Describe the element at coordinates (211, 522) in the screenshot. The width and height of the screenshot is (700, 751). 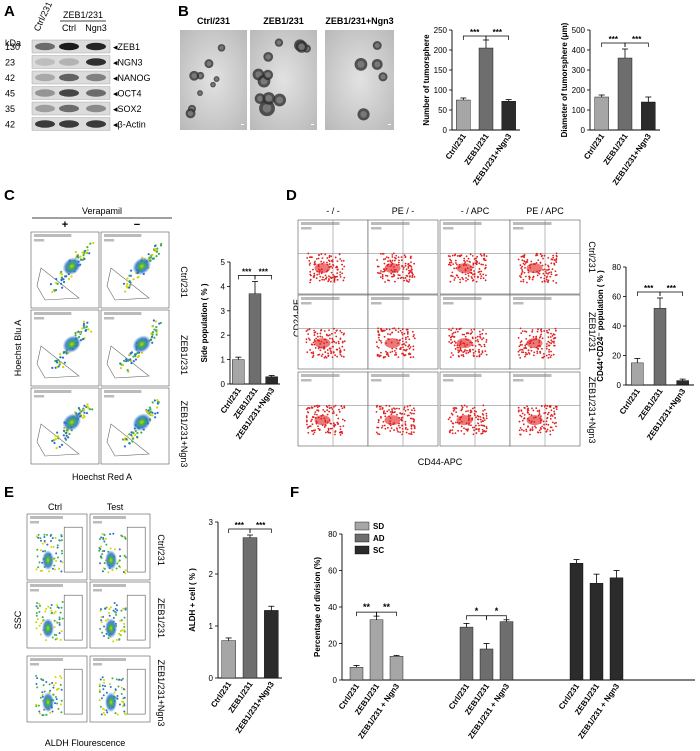
I see `y-tick-label: 3` at that location.